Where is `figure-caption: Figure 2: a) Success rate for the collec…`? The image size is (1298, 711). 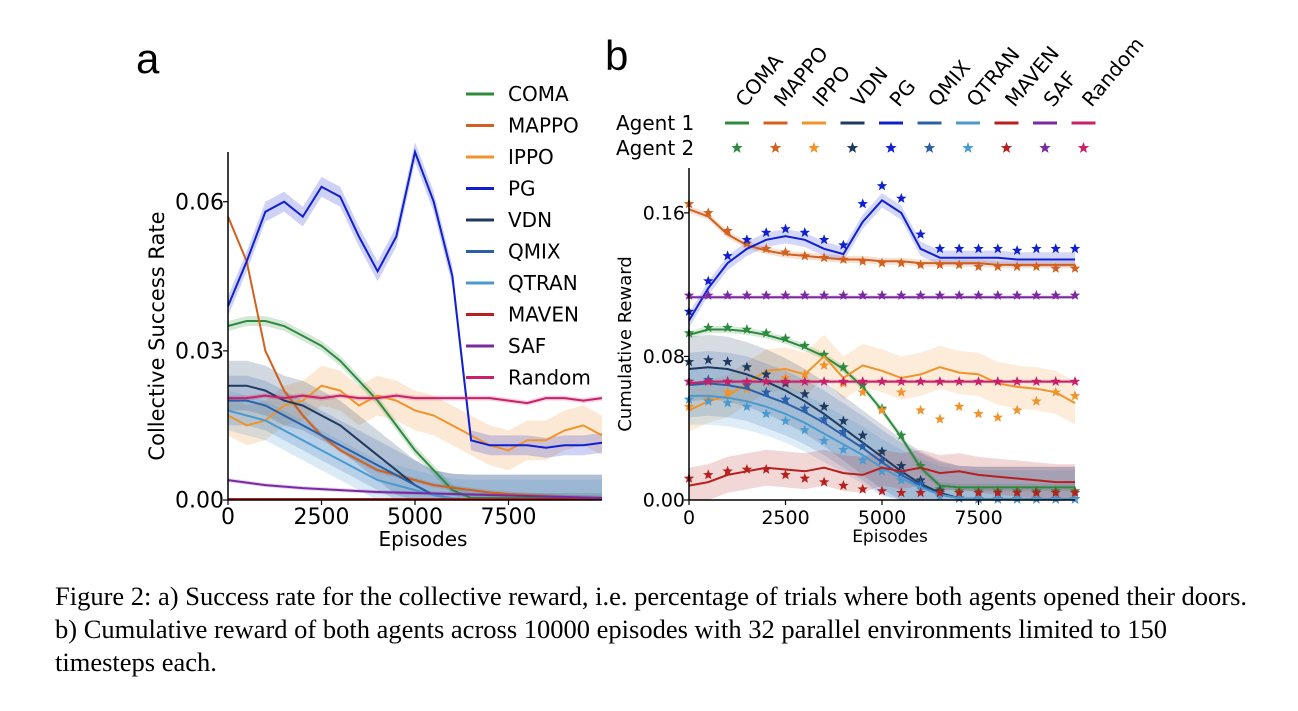
figure-caption: Figure 2: a) Success rate for the collec… is located at coordinates (651, 629).